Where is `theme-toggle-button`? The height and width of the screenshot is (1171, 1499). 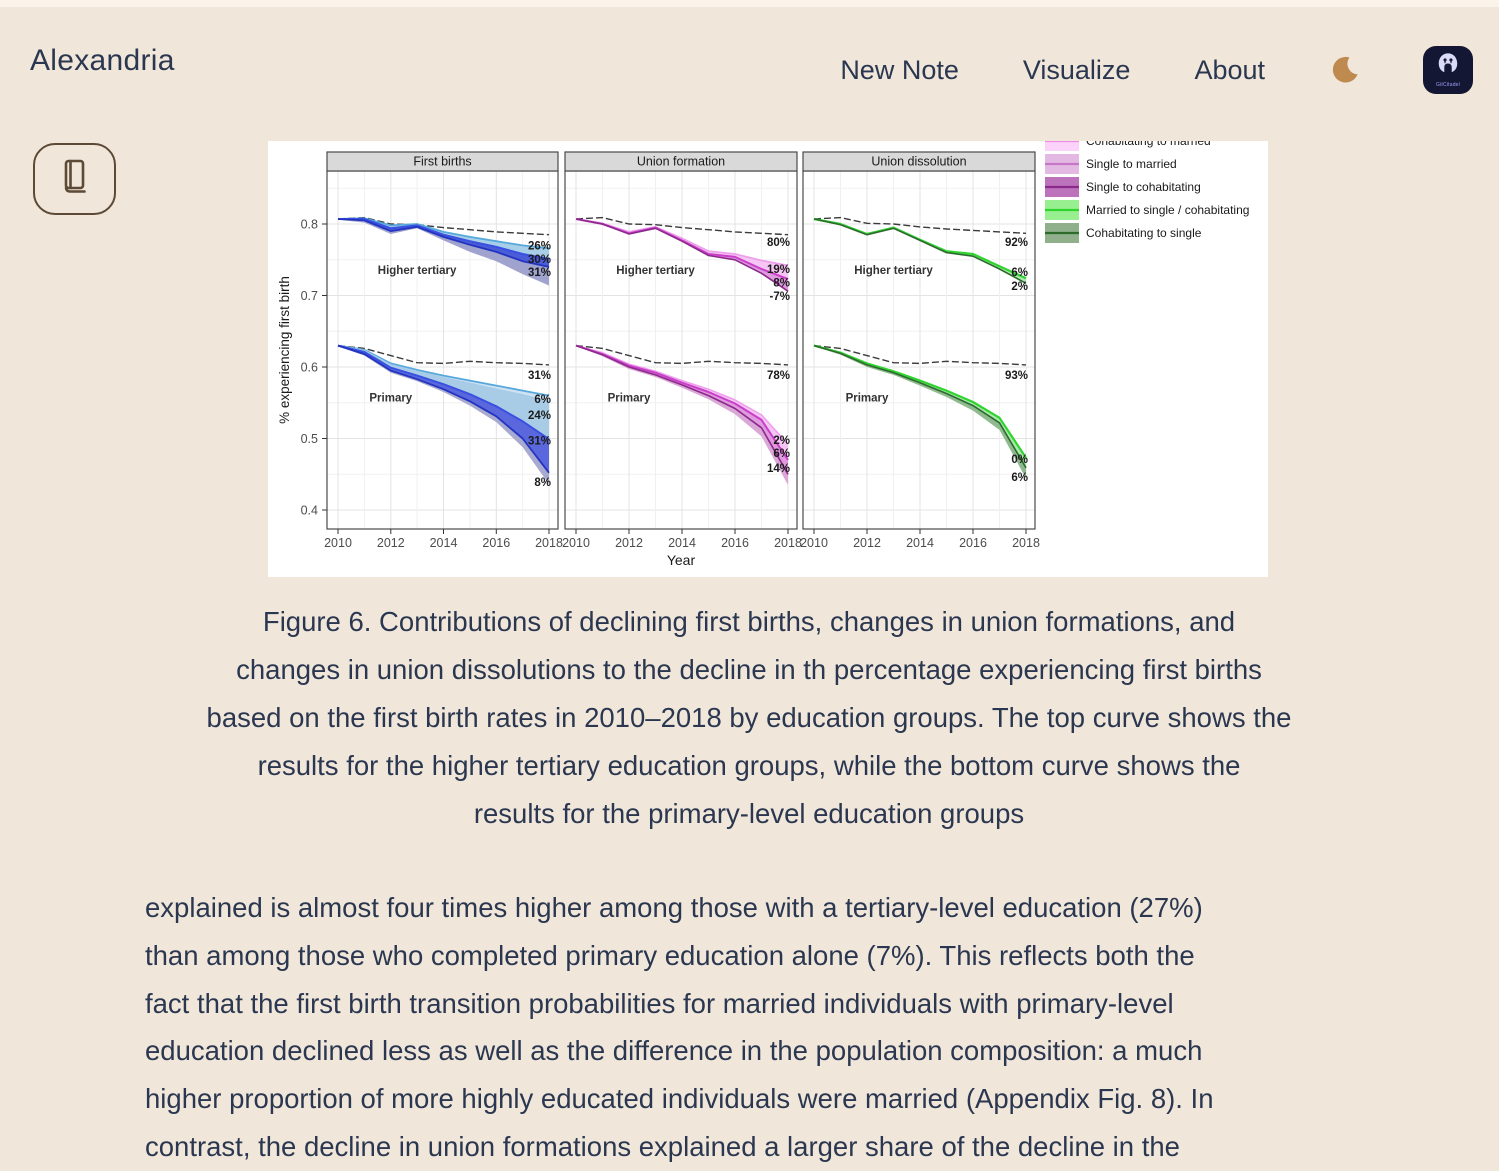 theme-toggle-button is located at coordinates (1344, 70).